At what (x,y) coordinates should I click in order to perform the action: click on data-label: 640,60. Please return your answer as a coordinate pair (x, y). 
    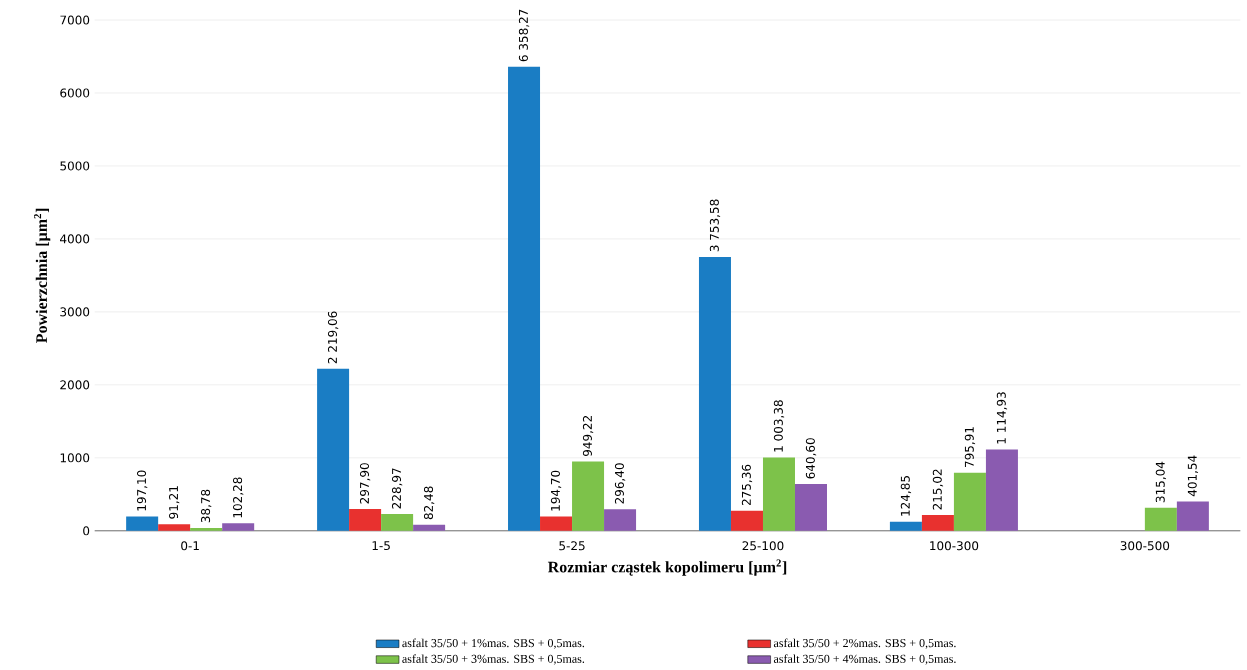
    Looking at the image, I should click on (811, 458).